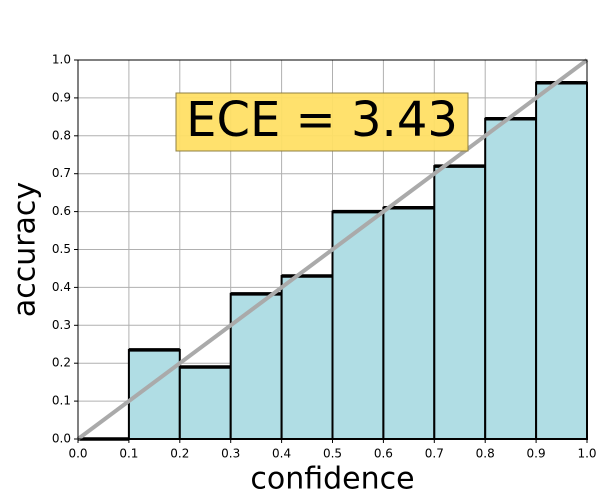  I want to click on y-tick-label: 0.6, so click(61, 211).